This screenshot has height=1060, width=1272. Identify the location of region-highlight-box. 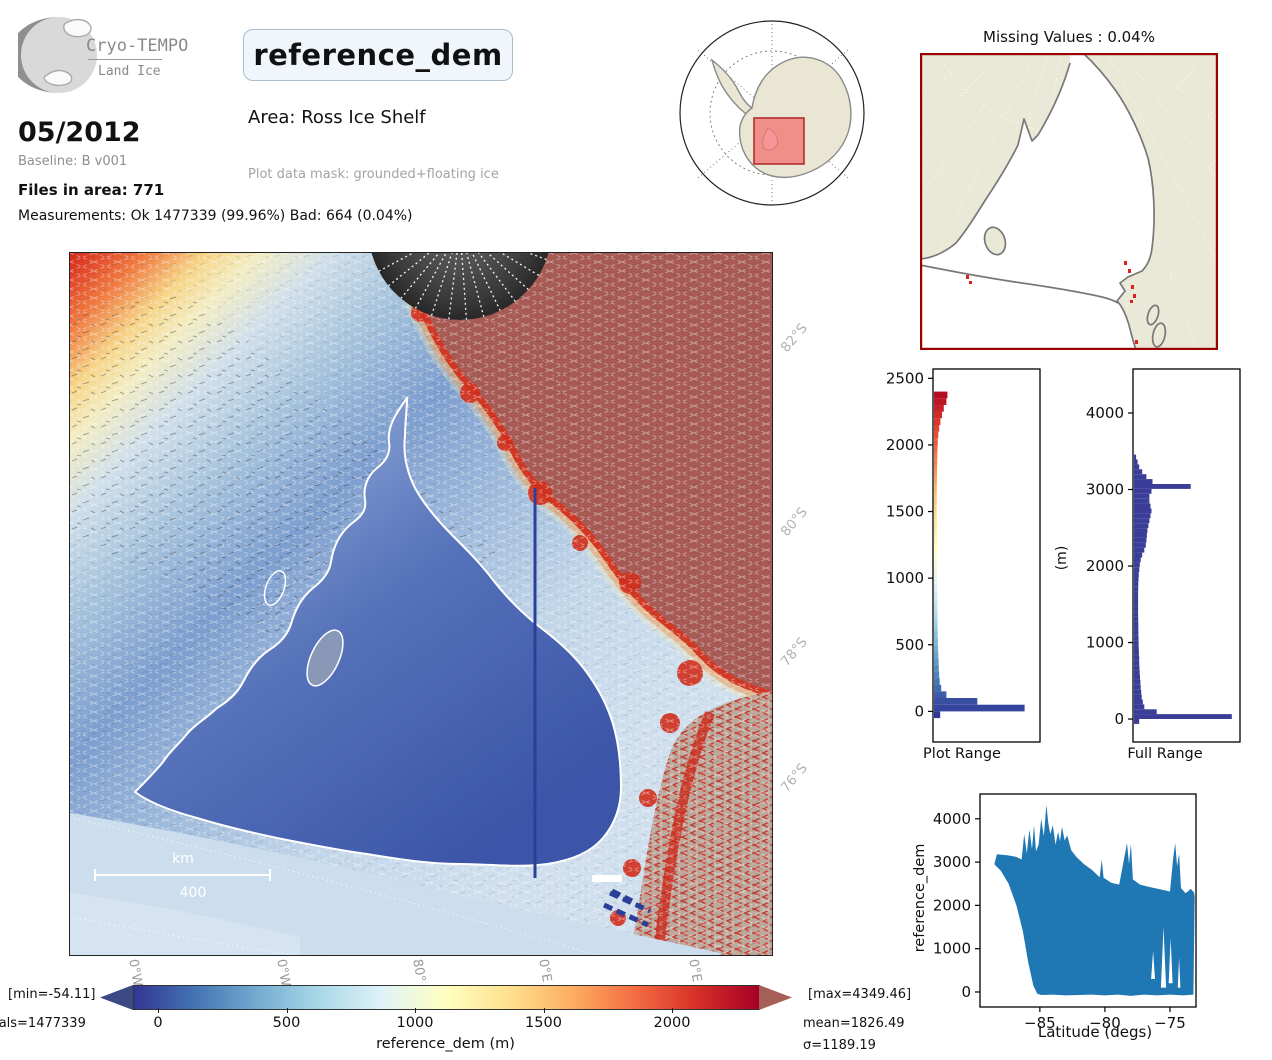
(779, 141).